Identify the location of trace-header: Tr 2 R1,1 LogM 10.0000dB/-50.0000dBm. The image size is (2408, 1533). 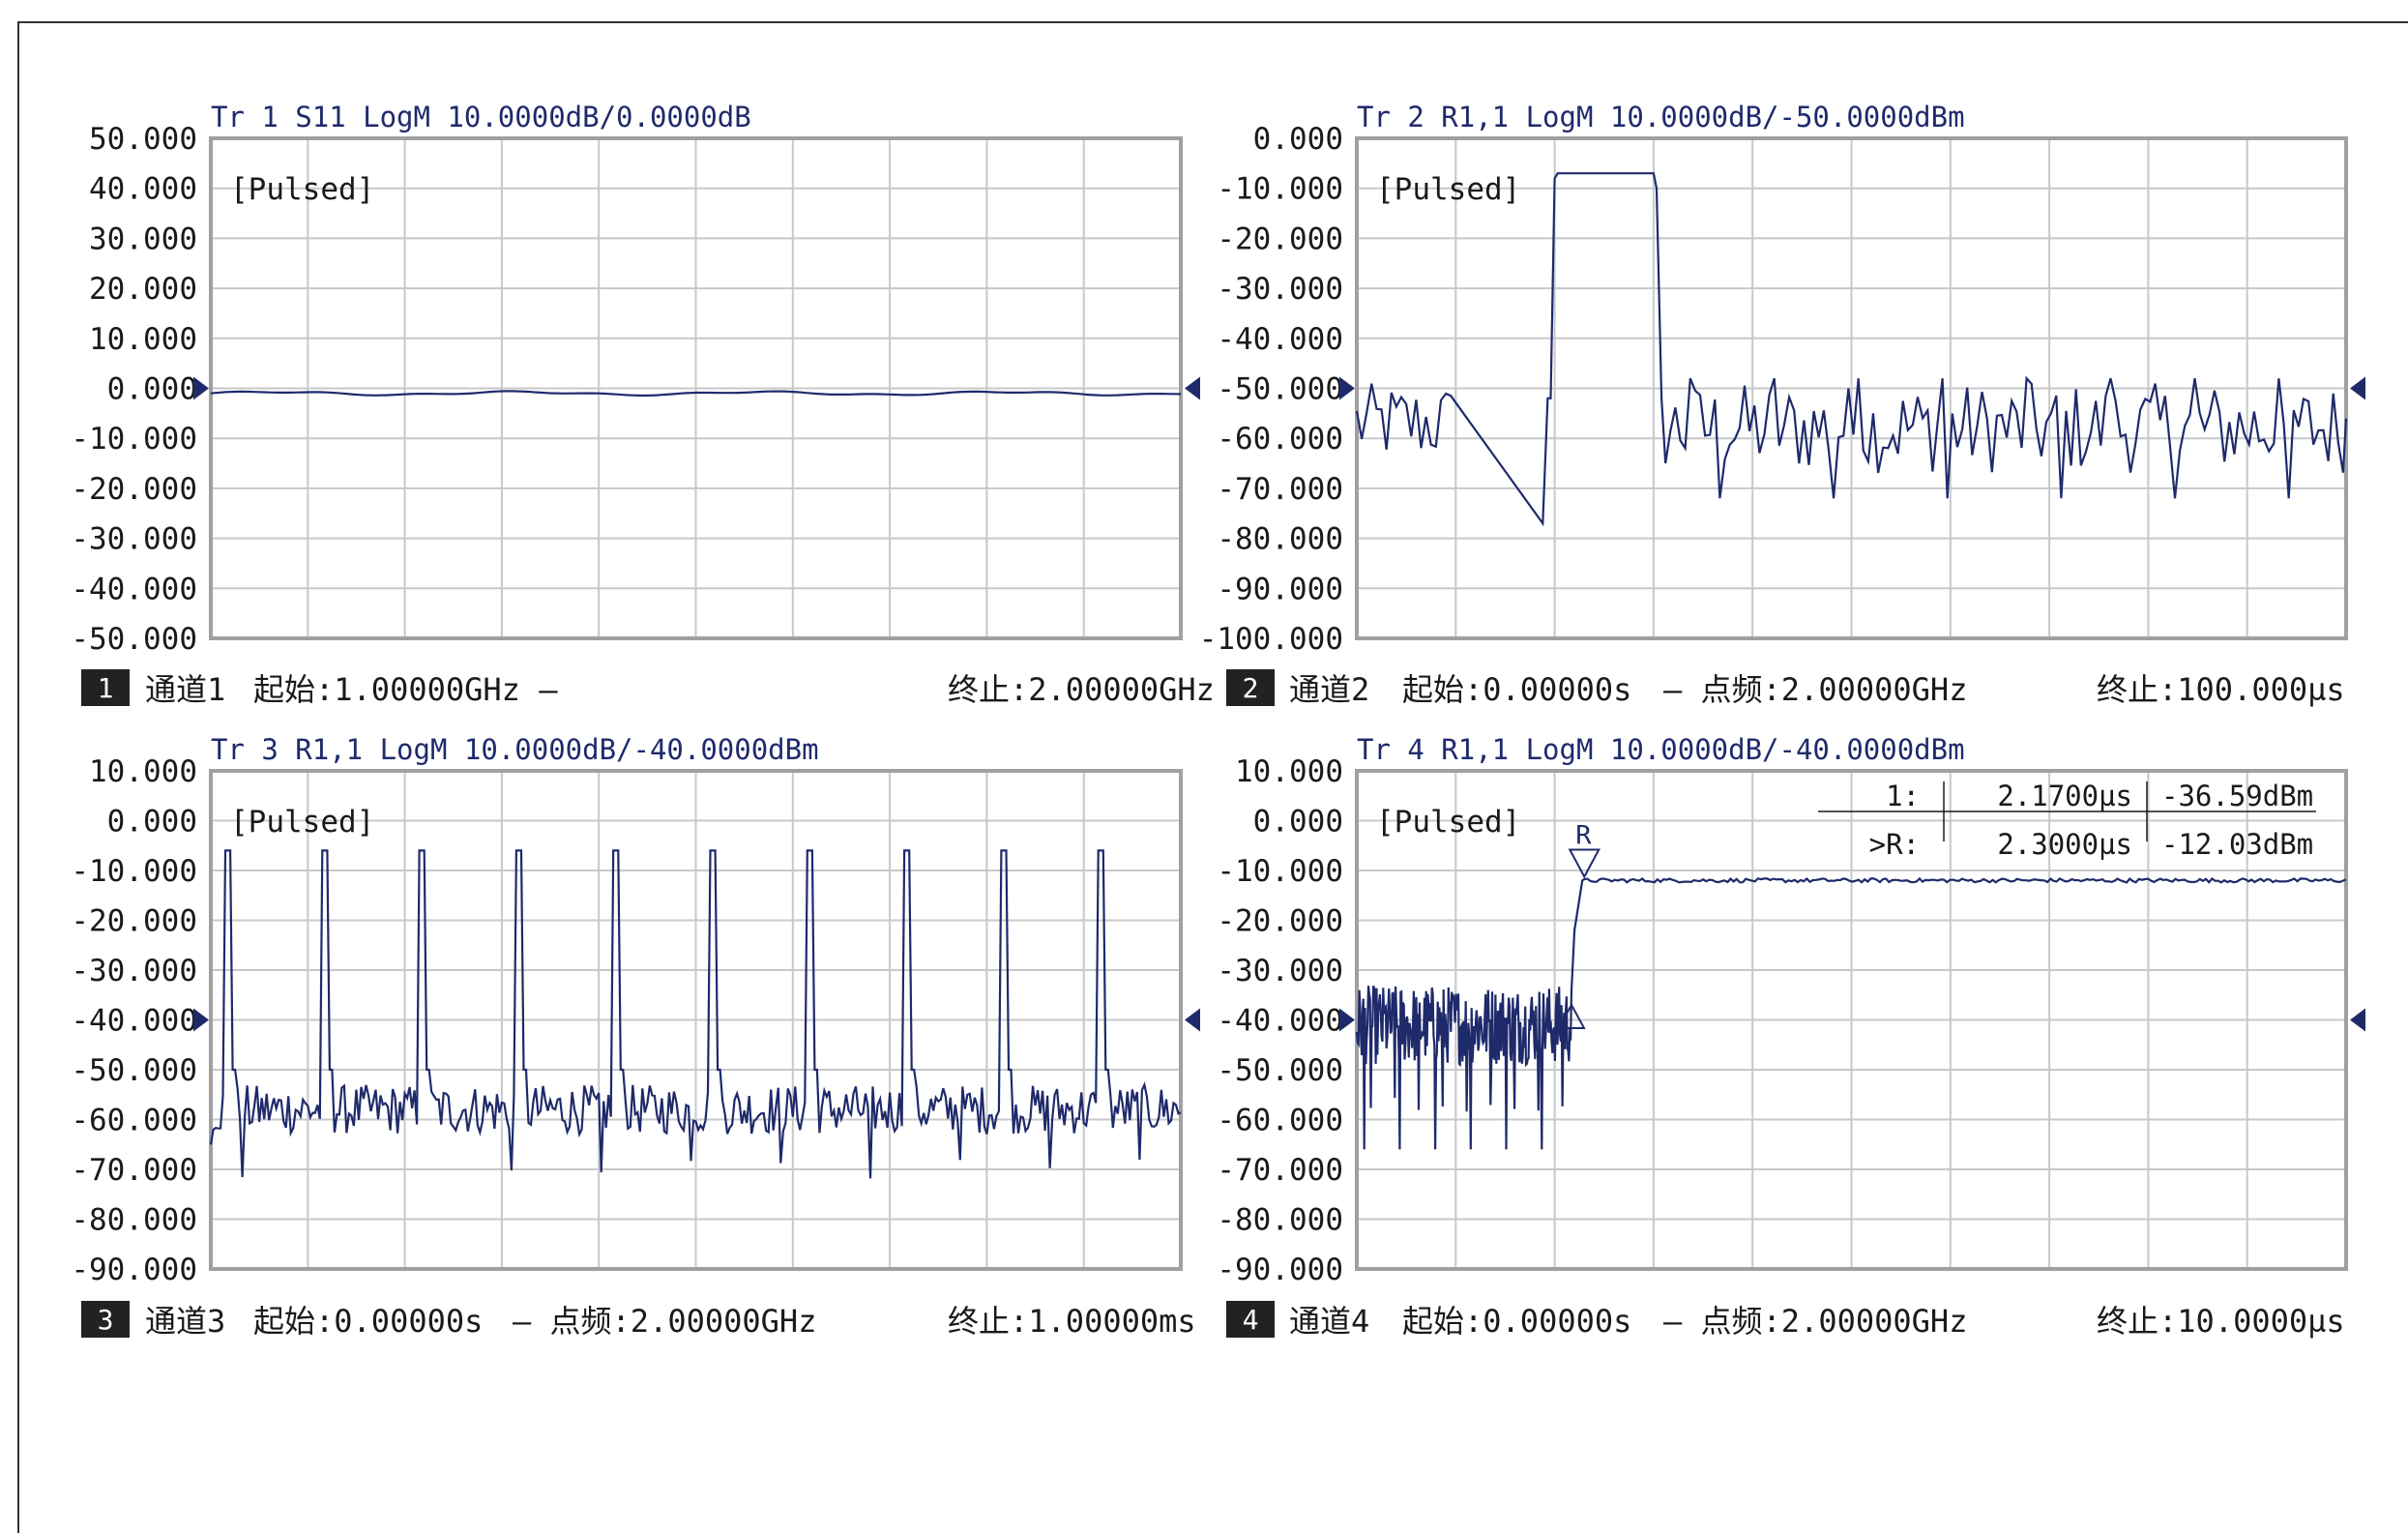
(1661, 117).